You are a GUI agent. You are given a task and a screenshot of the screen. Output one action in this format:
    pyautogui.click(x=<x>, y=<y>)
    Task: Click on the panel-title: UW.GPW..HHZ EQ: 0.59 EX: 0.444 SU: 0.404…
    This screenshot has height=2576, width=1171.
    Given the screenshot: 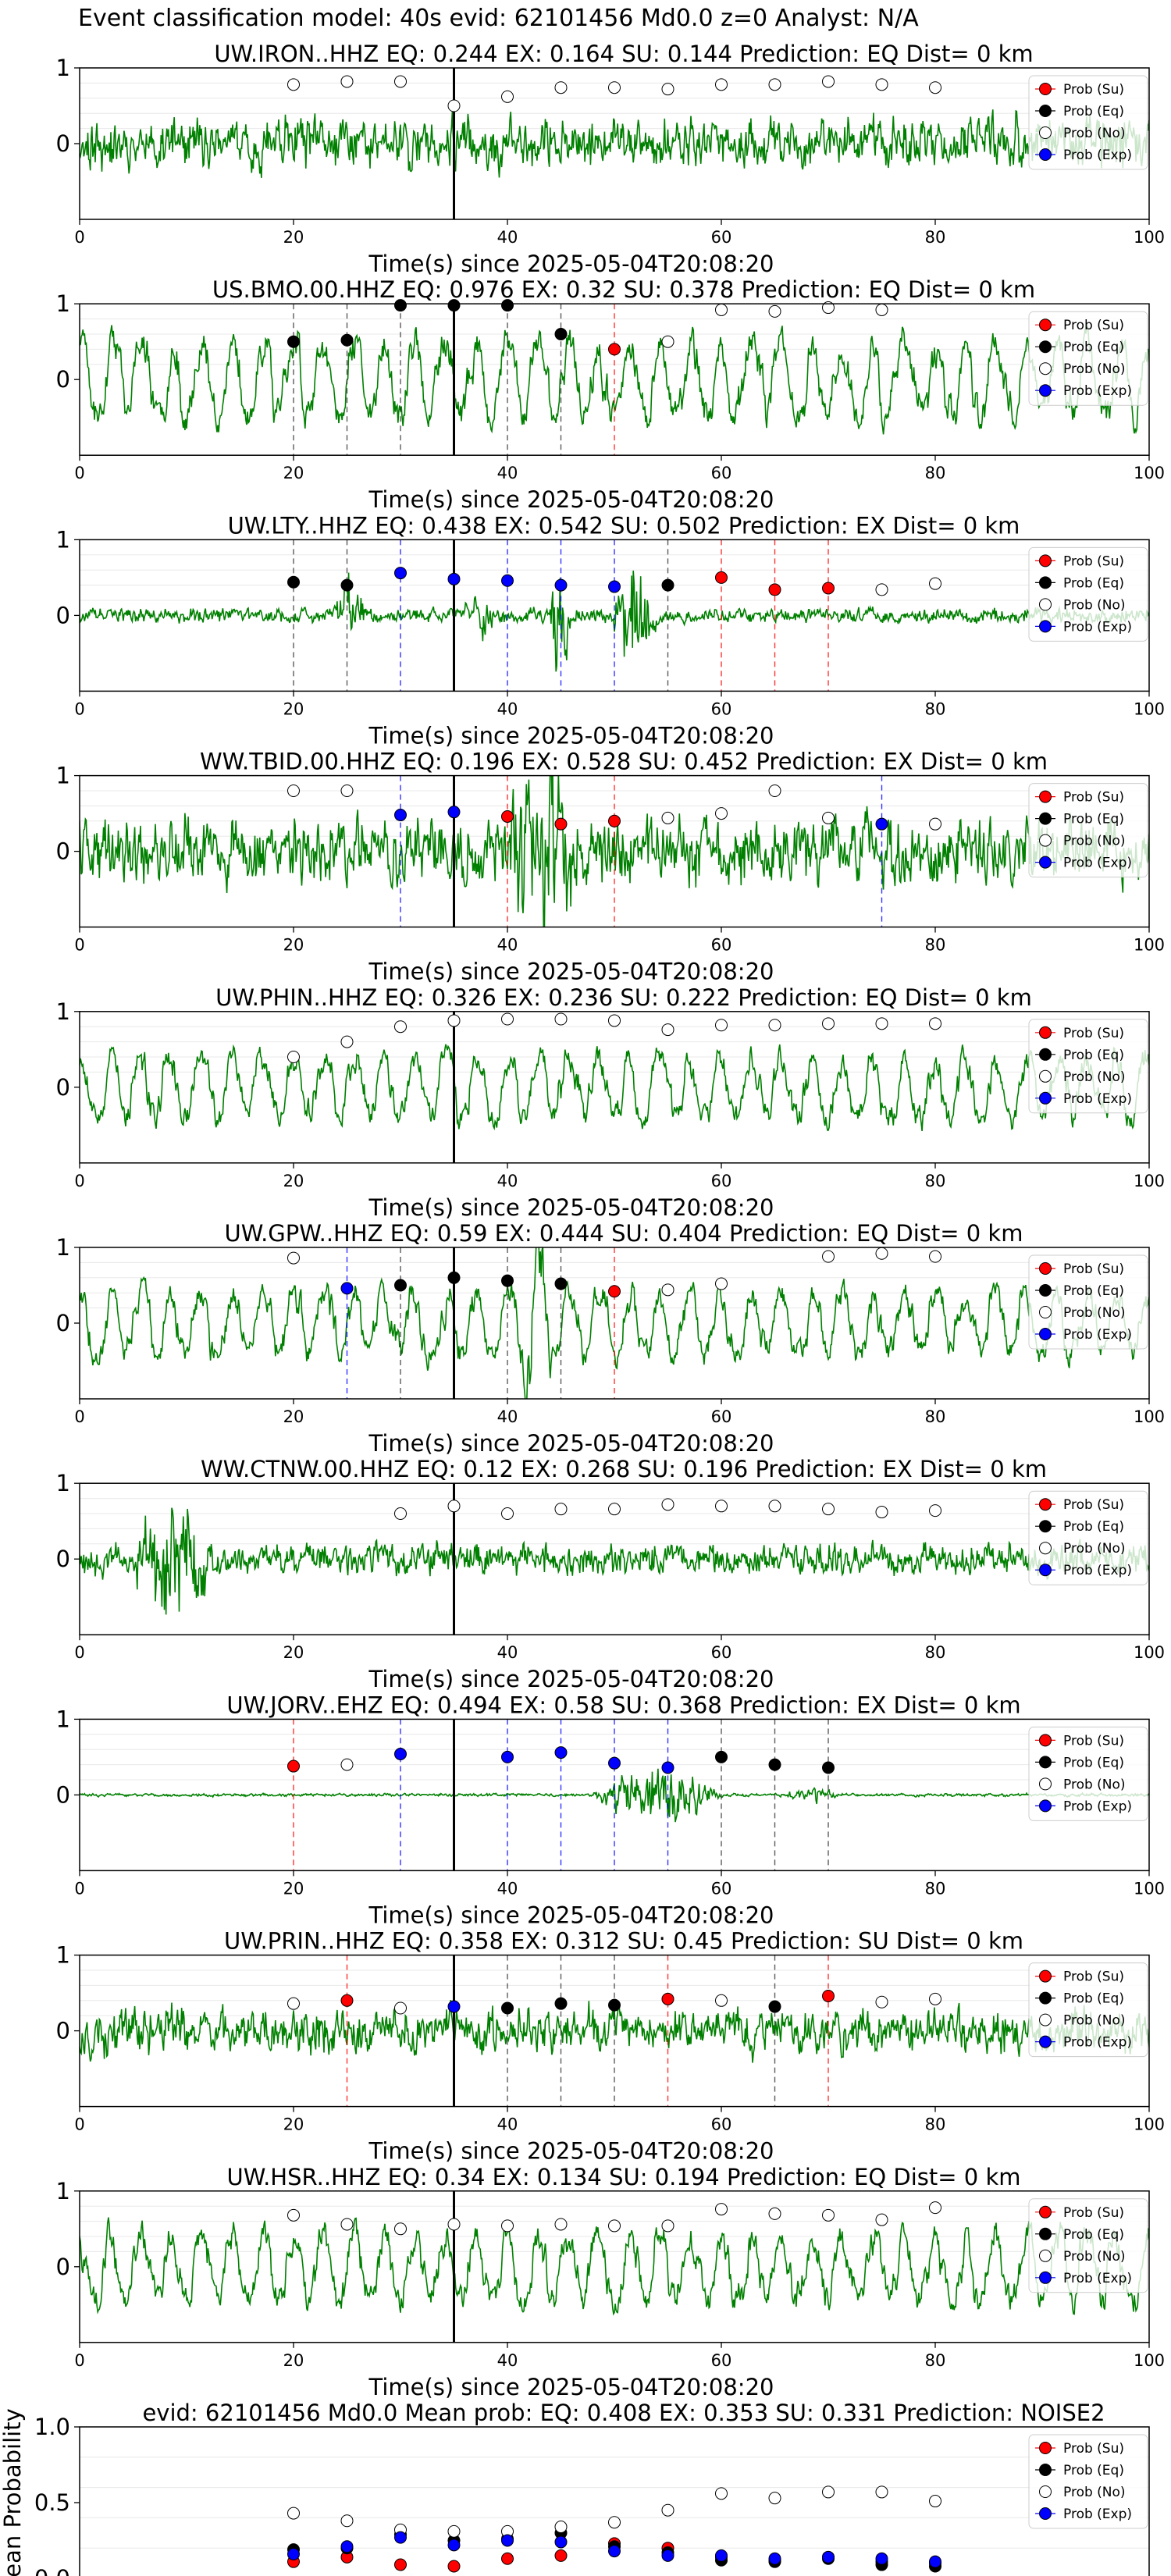 What is the action you would take?
    pyautogui.click(x=624, y=1233)
    